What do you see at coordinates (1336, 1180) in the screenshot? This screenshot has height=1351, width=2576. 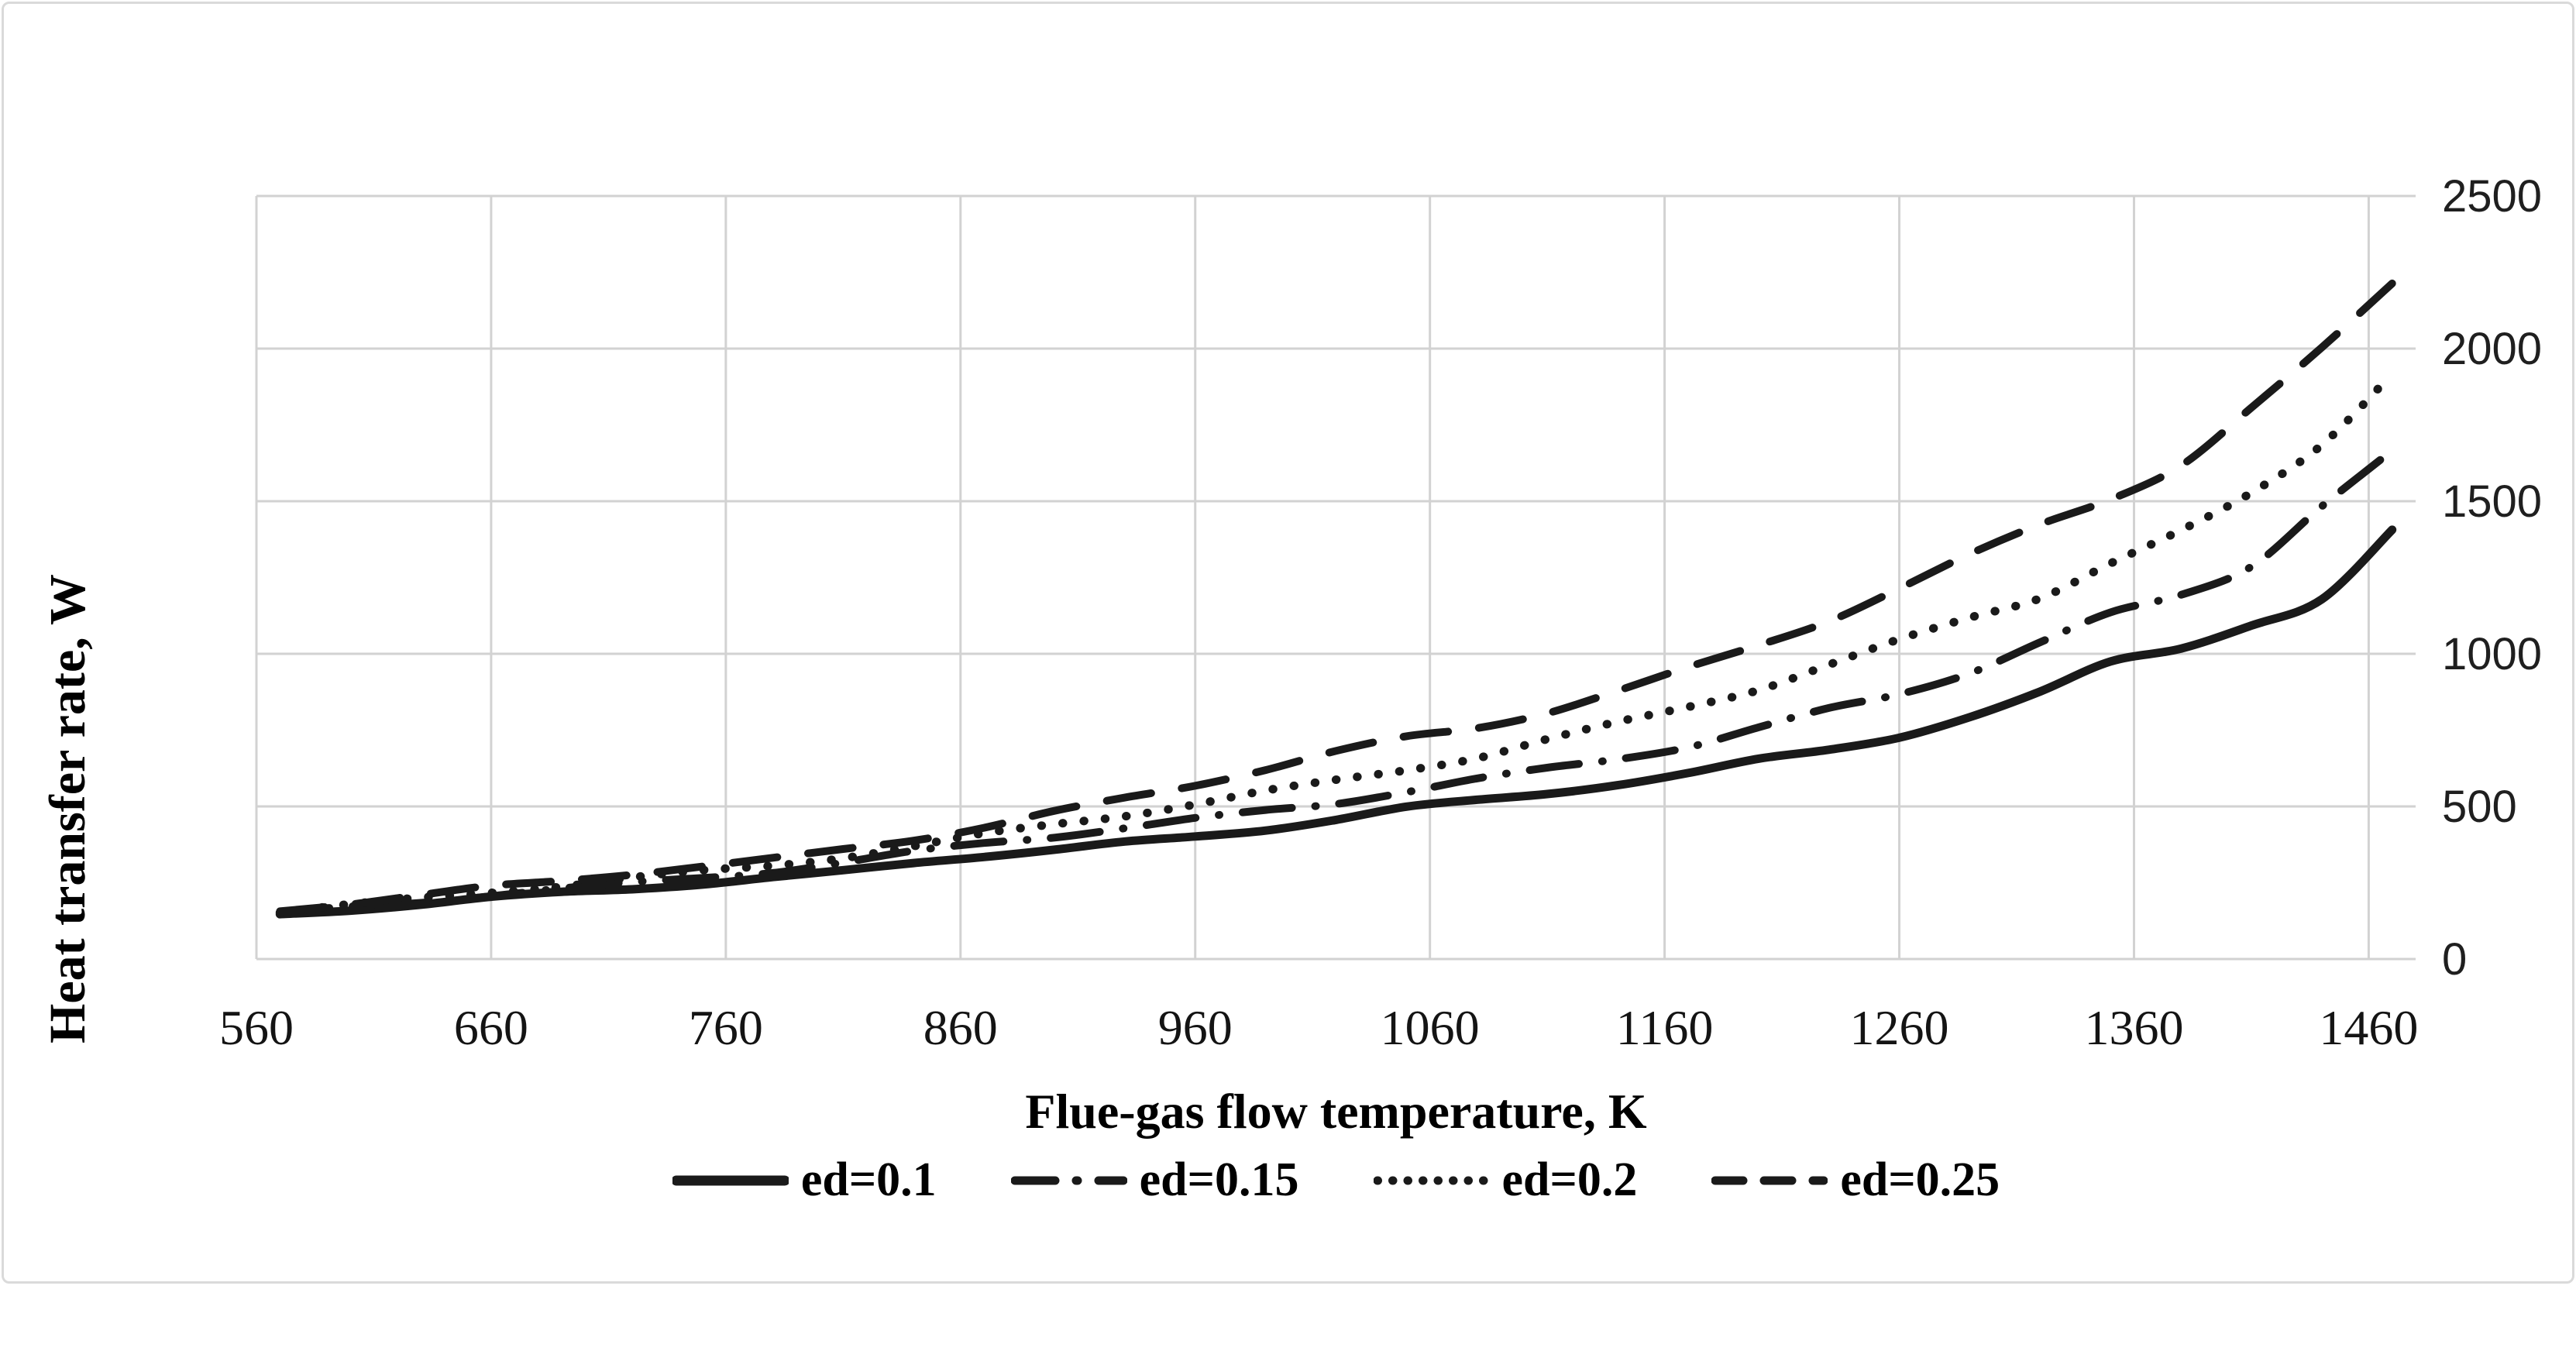 I see `legend: ed=0.1 ed=0.15 ed=0.2 ed=0.25` at bounding box center [1336, 1180].